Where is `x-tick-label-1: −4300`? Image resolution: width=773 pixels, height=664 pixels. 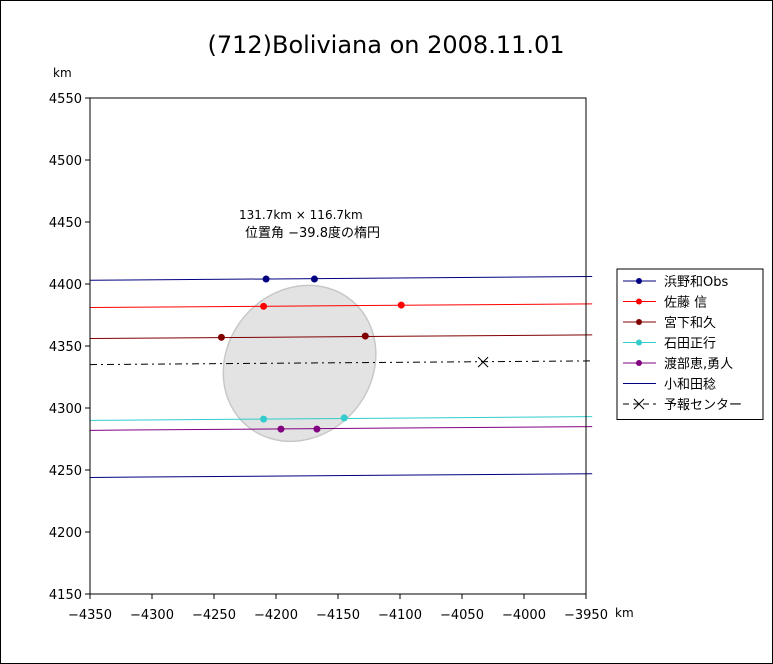 x-tick-label-1: −4300 is located at coordinates (152, 615).